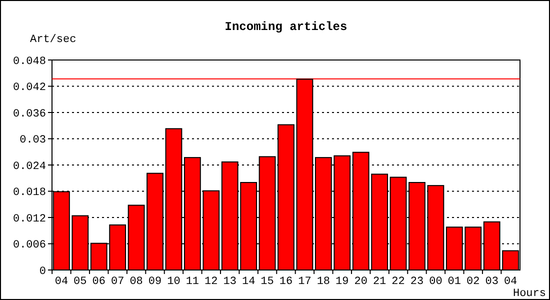 The height and width of the screenshot is (300, 550). Describe the element at coordinates (323, 282) in the screenshot. I see `x-tick-label: 18` at that location.